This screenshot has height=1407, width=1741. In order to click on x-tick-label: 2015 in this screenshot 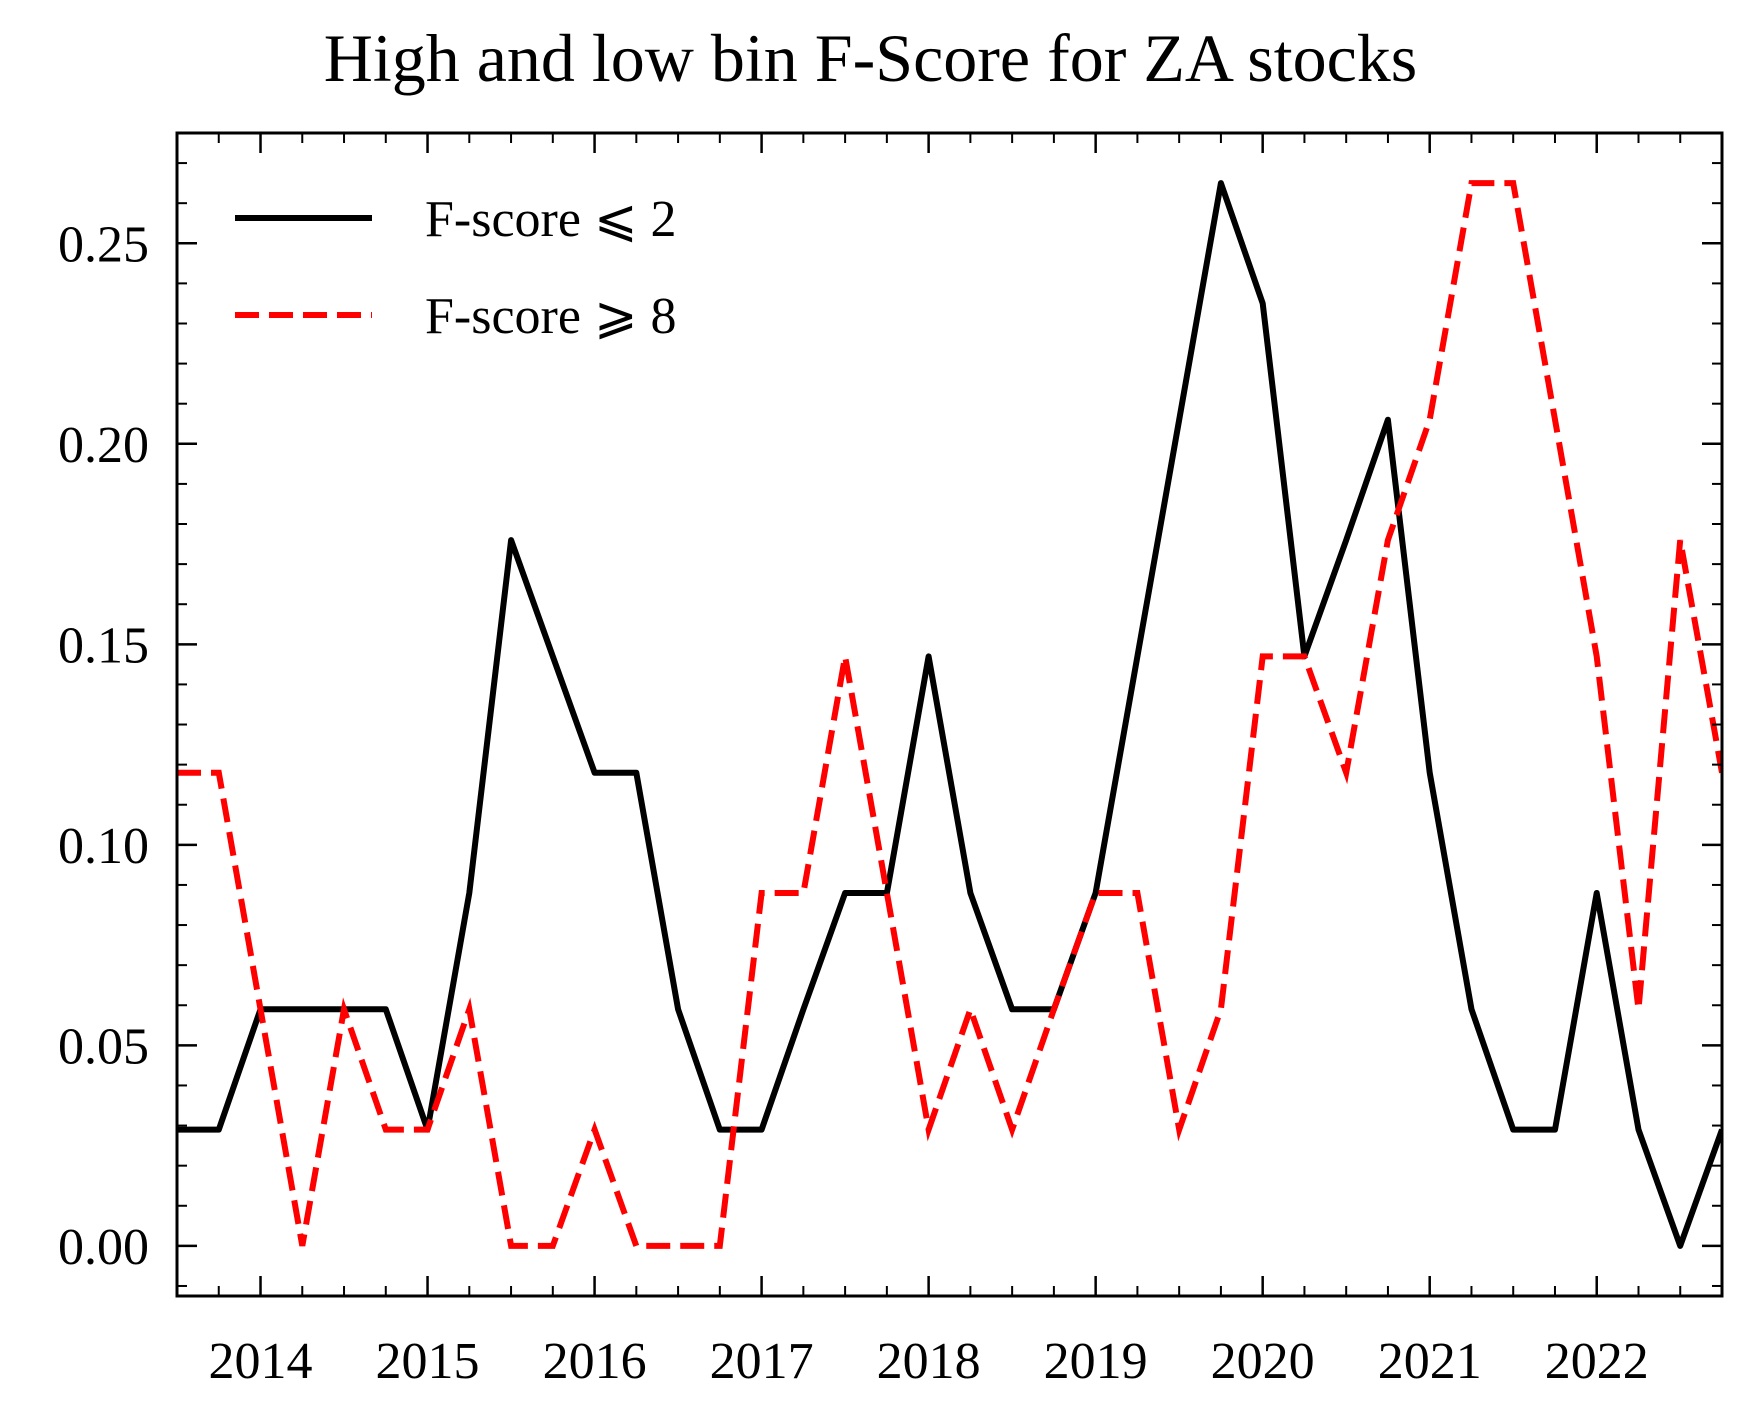, I will do `click(428, 1361)`.